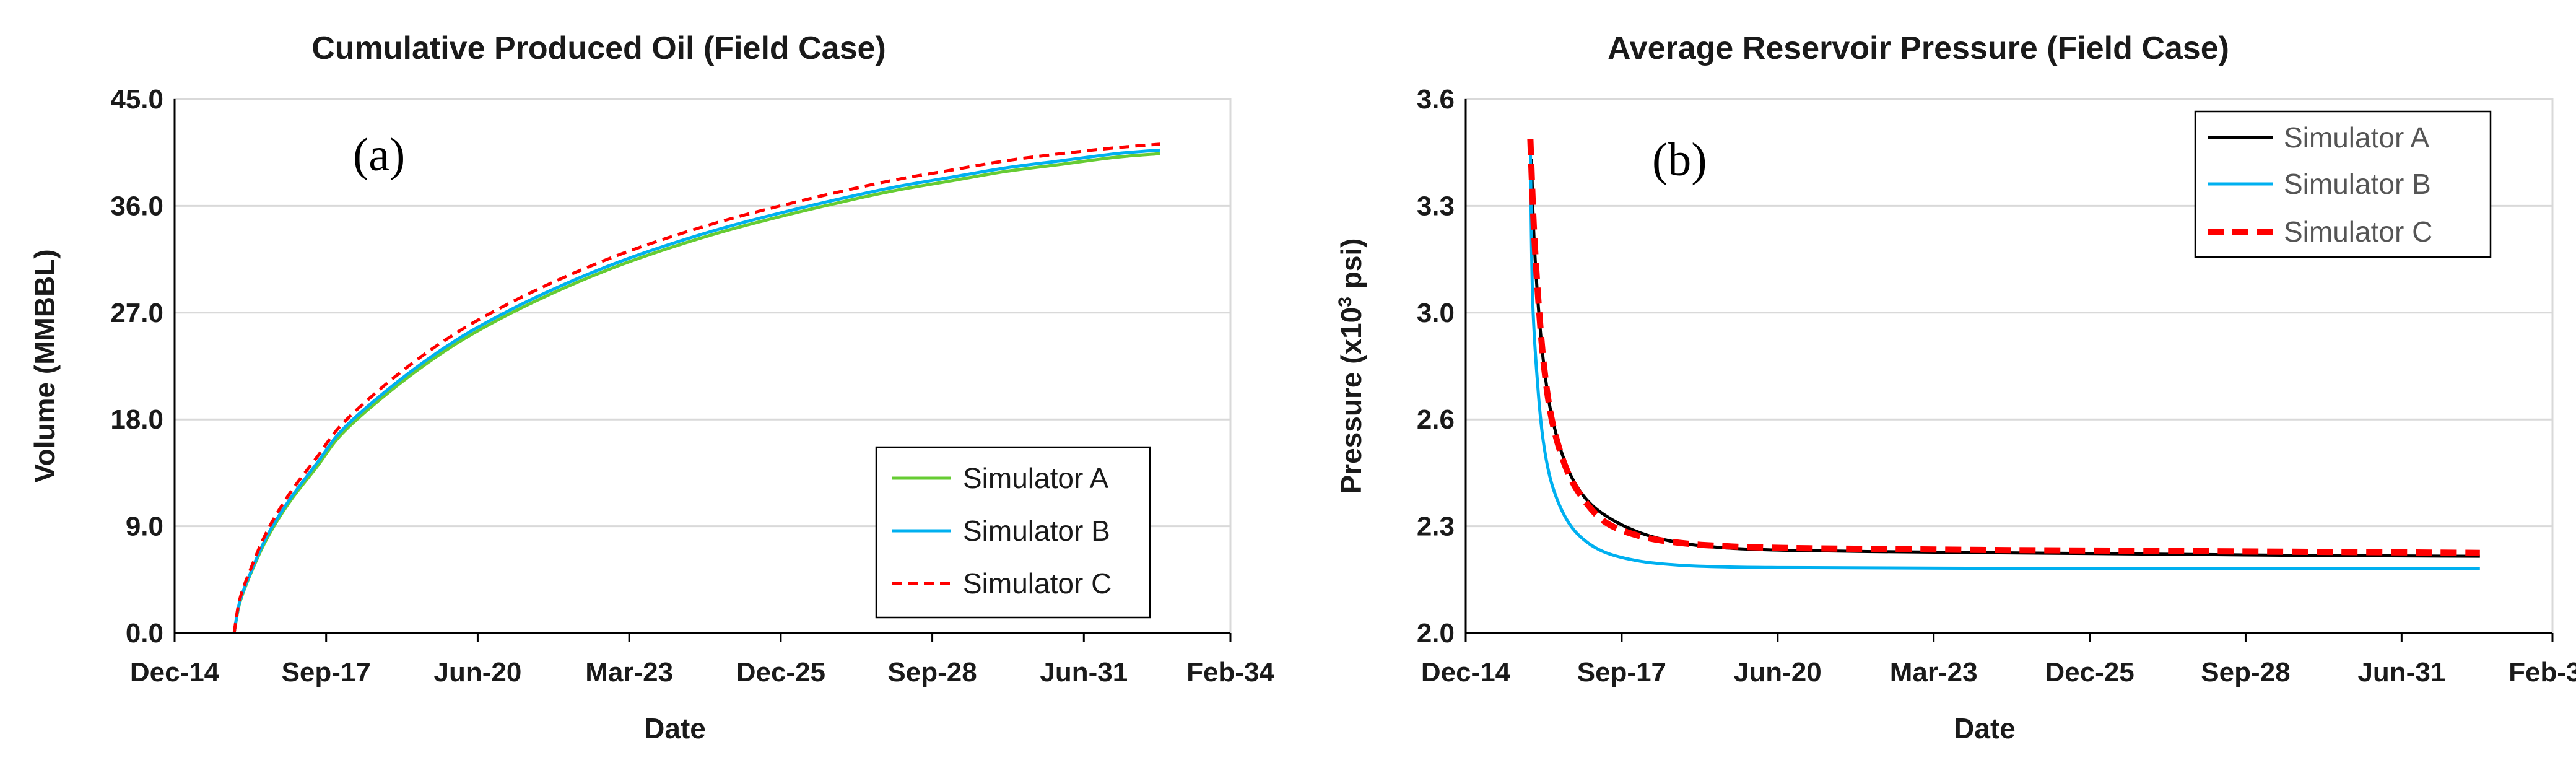  I want to click on chart-b-y-tick-label: 2.6, so click(1436, 419).